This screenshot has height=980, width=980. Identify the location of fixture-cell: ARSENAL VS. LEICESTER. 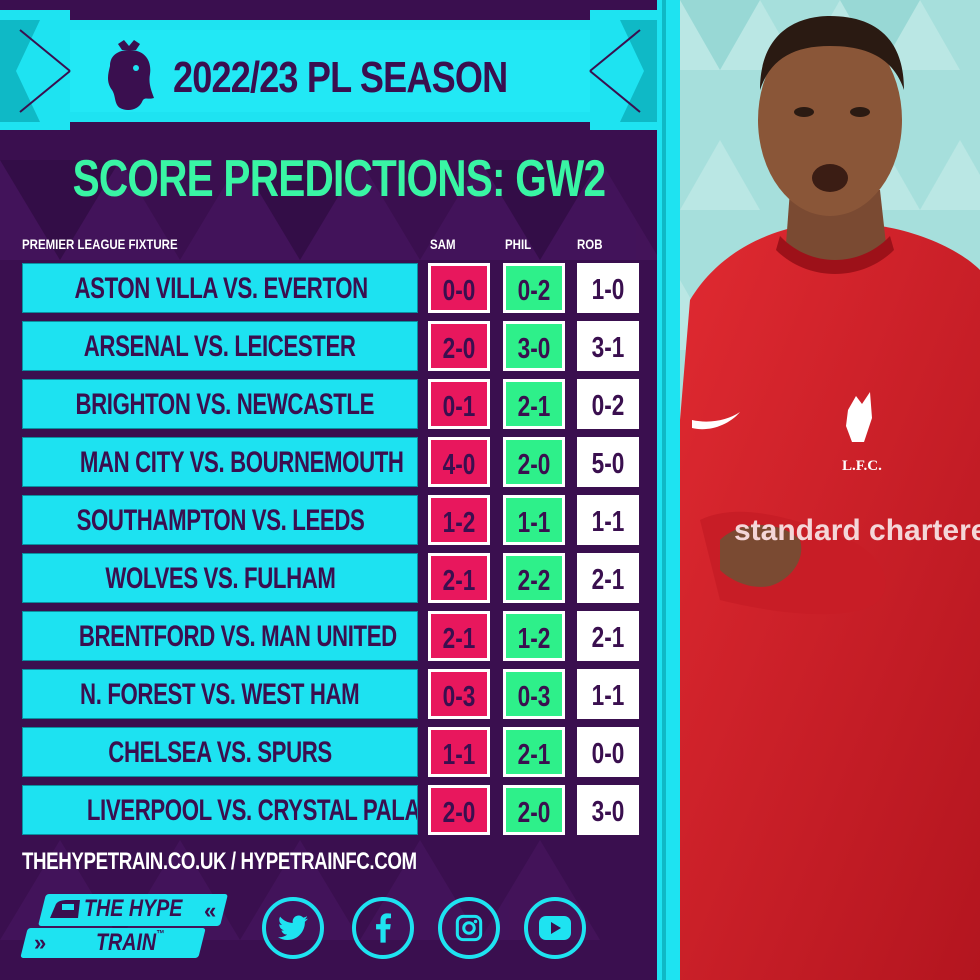
(220, 346).